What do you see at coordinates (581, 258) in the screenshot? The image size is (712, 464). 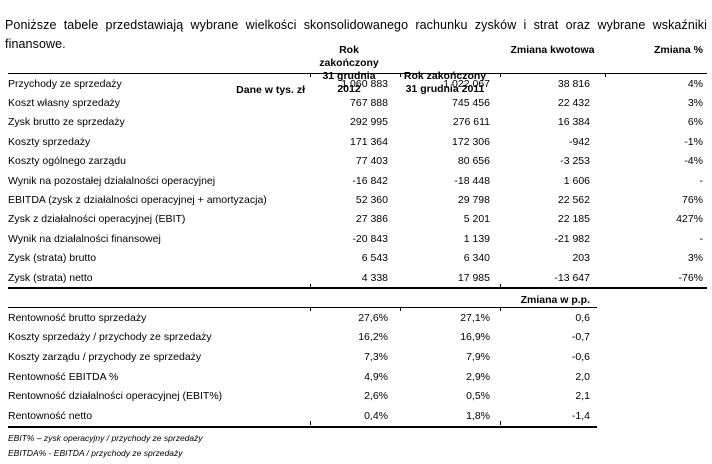 I see `value-change: 203` at bounding box center [581, 258].